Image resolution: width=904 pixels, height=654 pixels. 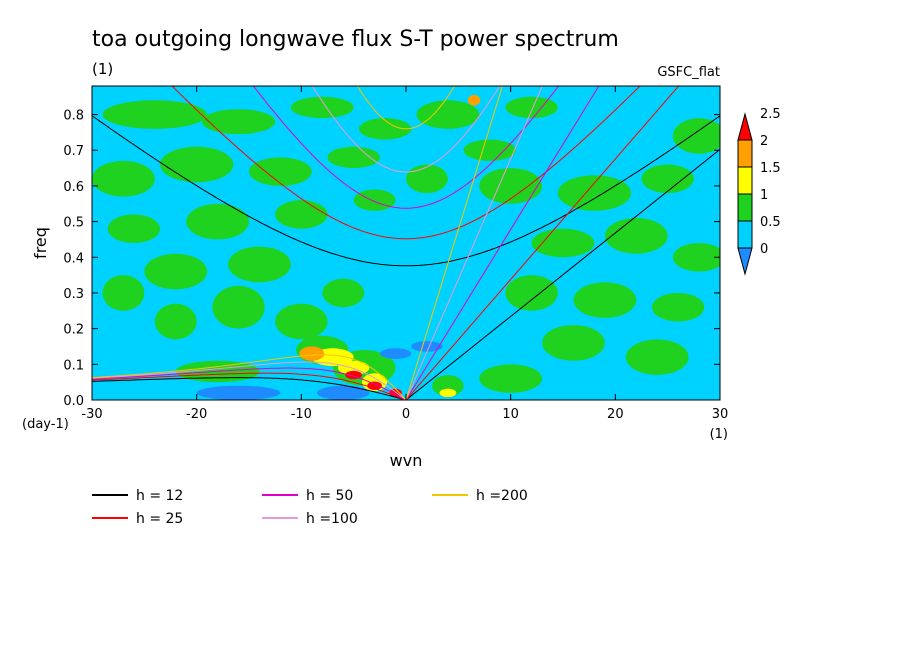 What do you see at coordinates (406, 414) in the screenshot?
I see `x-tick-label: 0` at bounding box center [406, 414].